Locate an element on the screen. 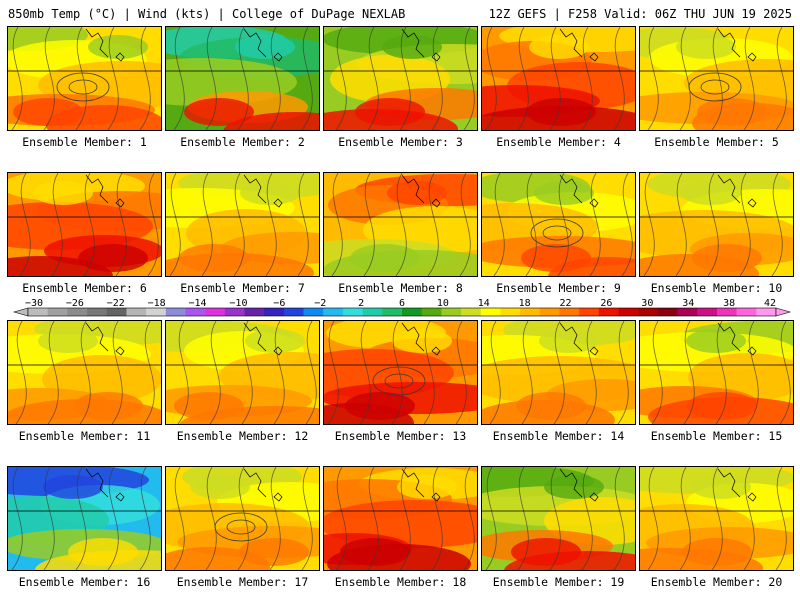 The image size is (800, 600). member-label: Ensemble Member: 19 is located at coordinates (558, 582).